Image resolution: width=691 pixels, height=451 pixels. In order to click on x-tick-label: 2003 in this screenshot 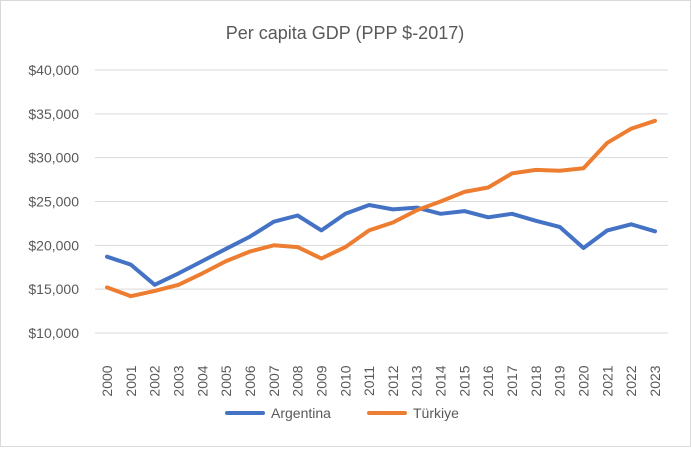, I will do `click(178, 380)`.